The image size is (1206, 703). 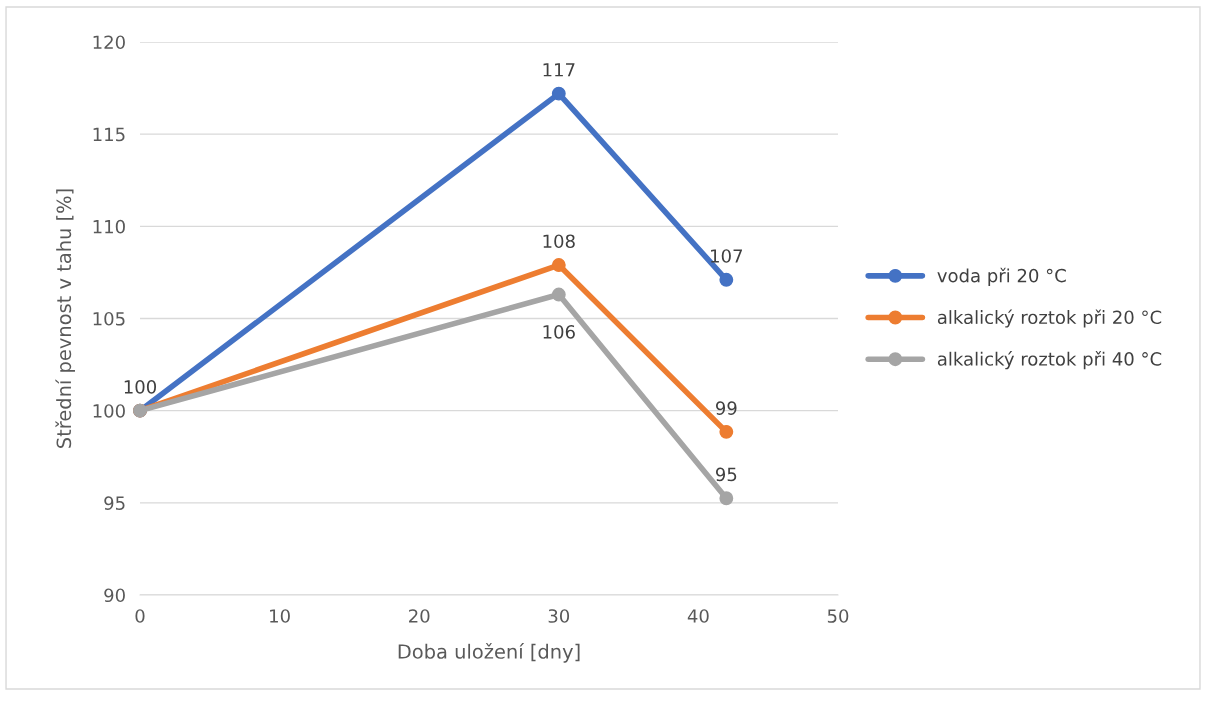 I want to click on x-tick-label: 40, so click(x=698, y=616).